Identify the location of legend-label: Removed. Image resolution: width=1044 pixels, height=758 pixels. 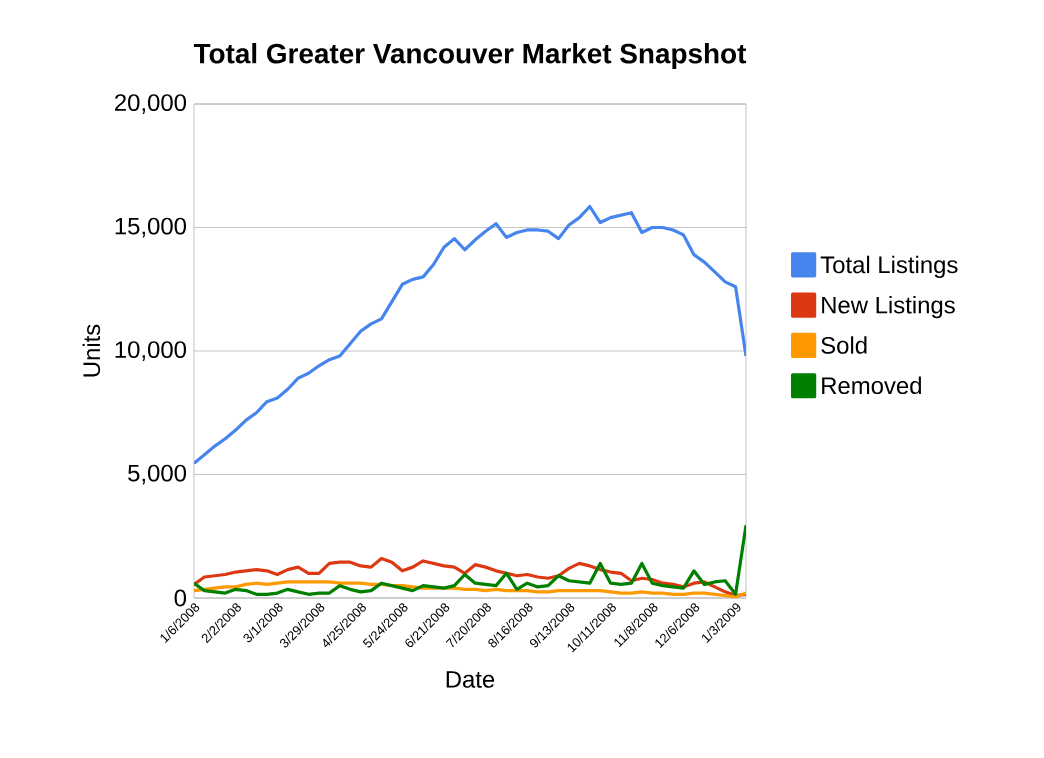
(871, 385).